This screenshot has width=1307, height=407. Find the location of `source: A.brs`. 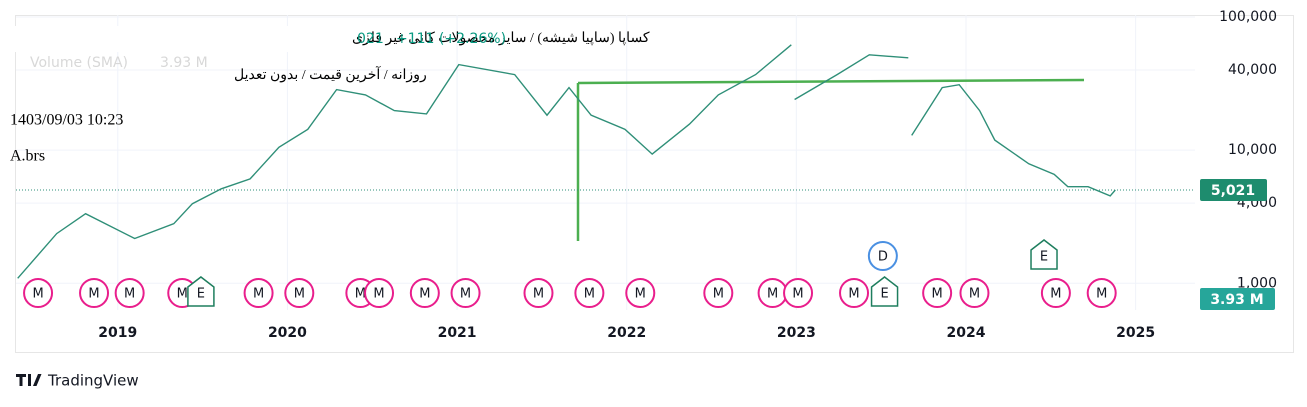

source: A.brs is located at coordinates (27, 156).